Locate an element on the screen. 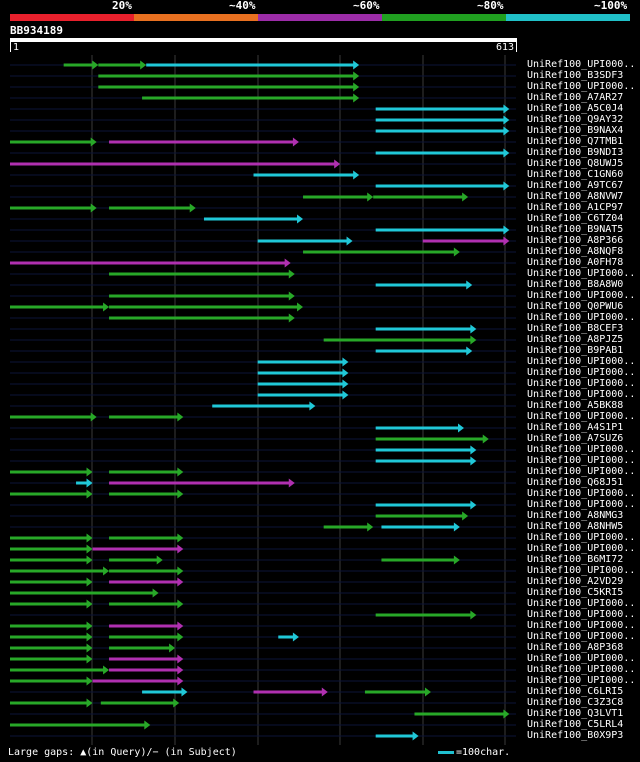  hit-label: UniRef100_B9NDI3 is located at coordinates (575, 152).